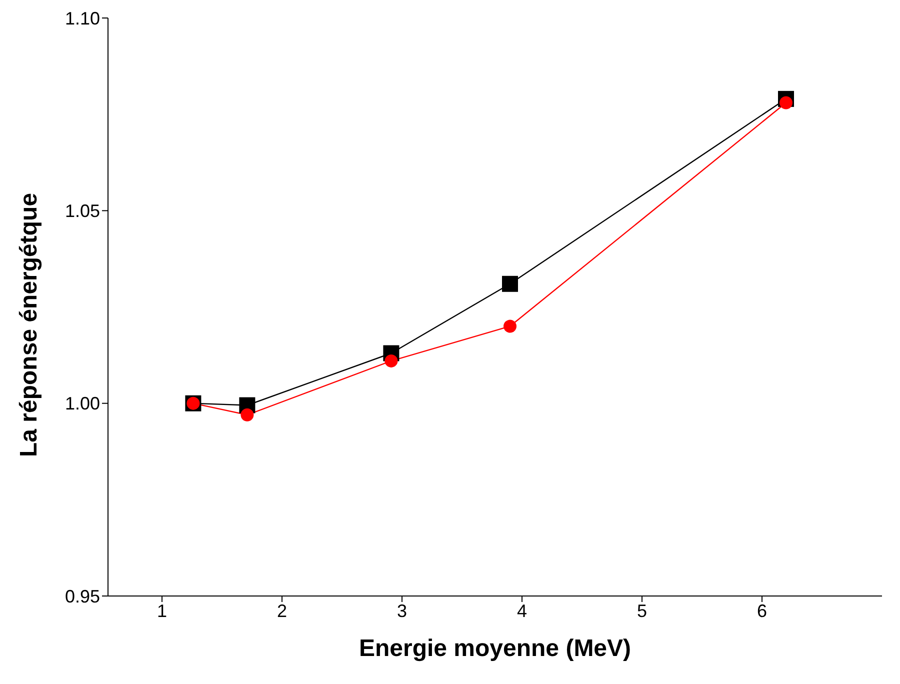 This screenshot has height=684, width=900. What do you see at coordinates (29, 324) in the screenshot?
I see `y-axis-title: La réponse énergétque` at bounding box center [29, 324].